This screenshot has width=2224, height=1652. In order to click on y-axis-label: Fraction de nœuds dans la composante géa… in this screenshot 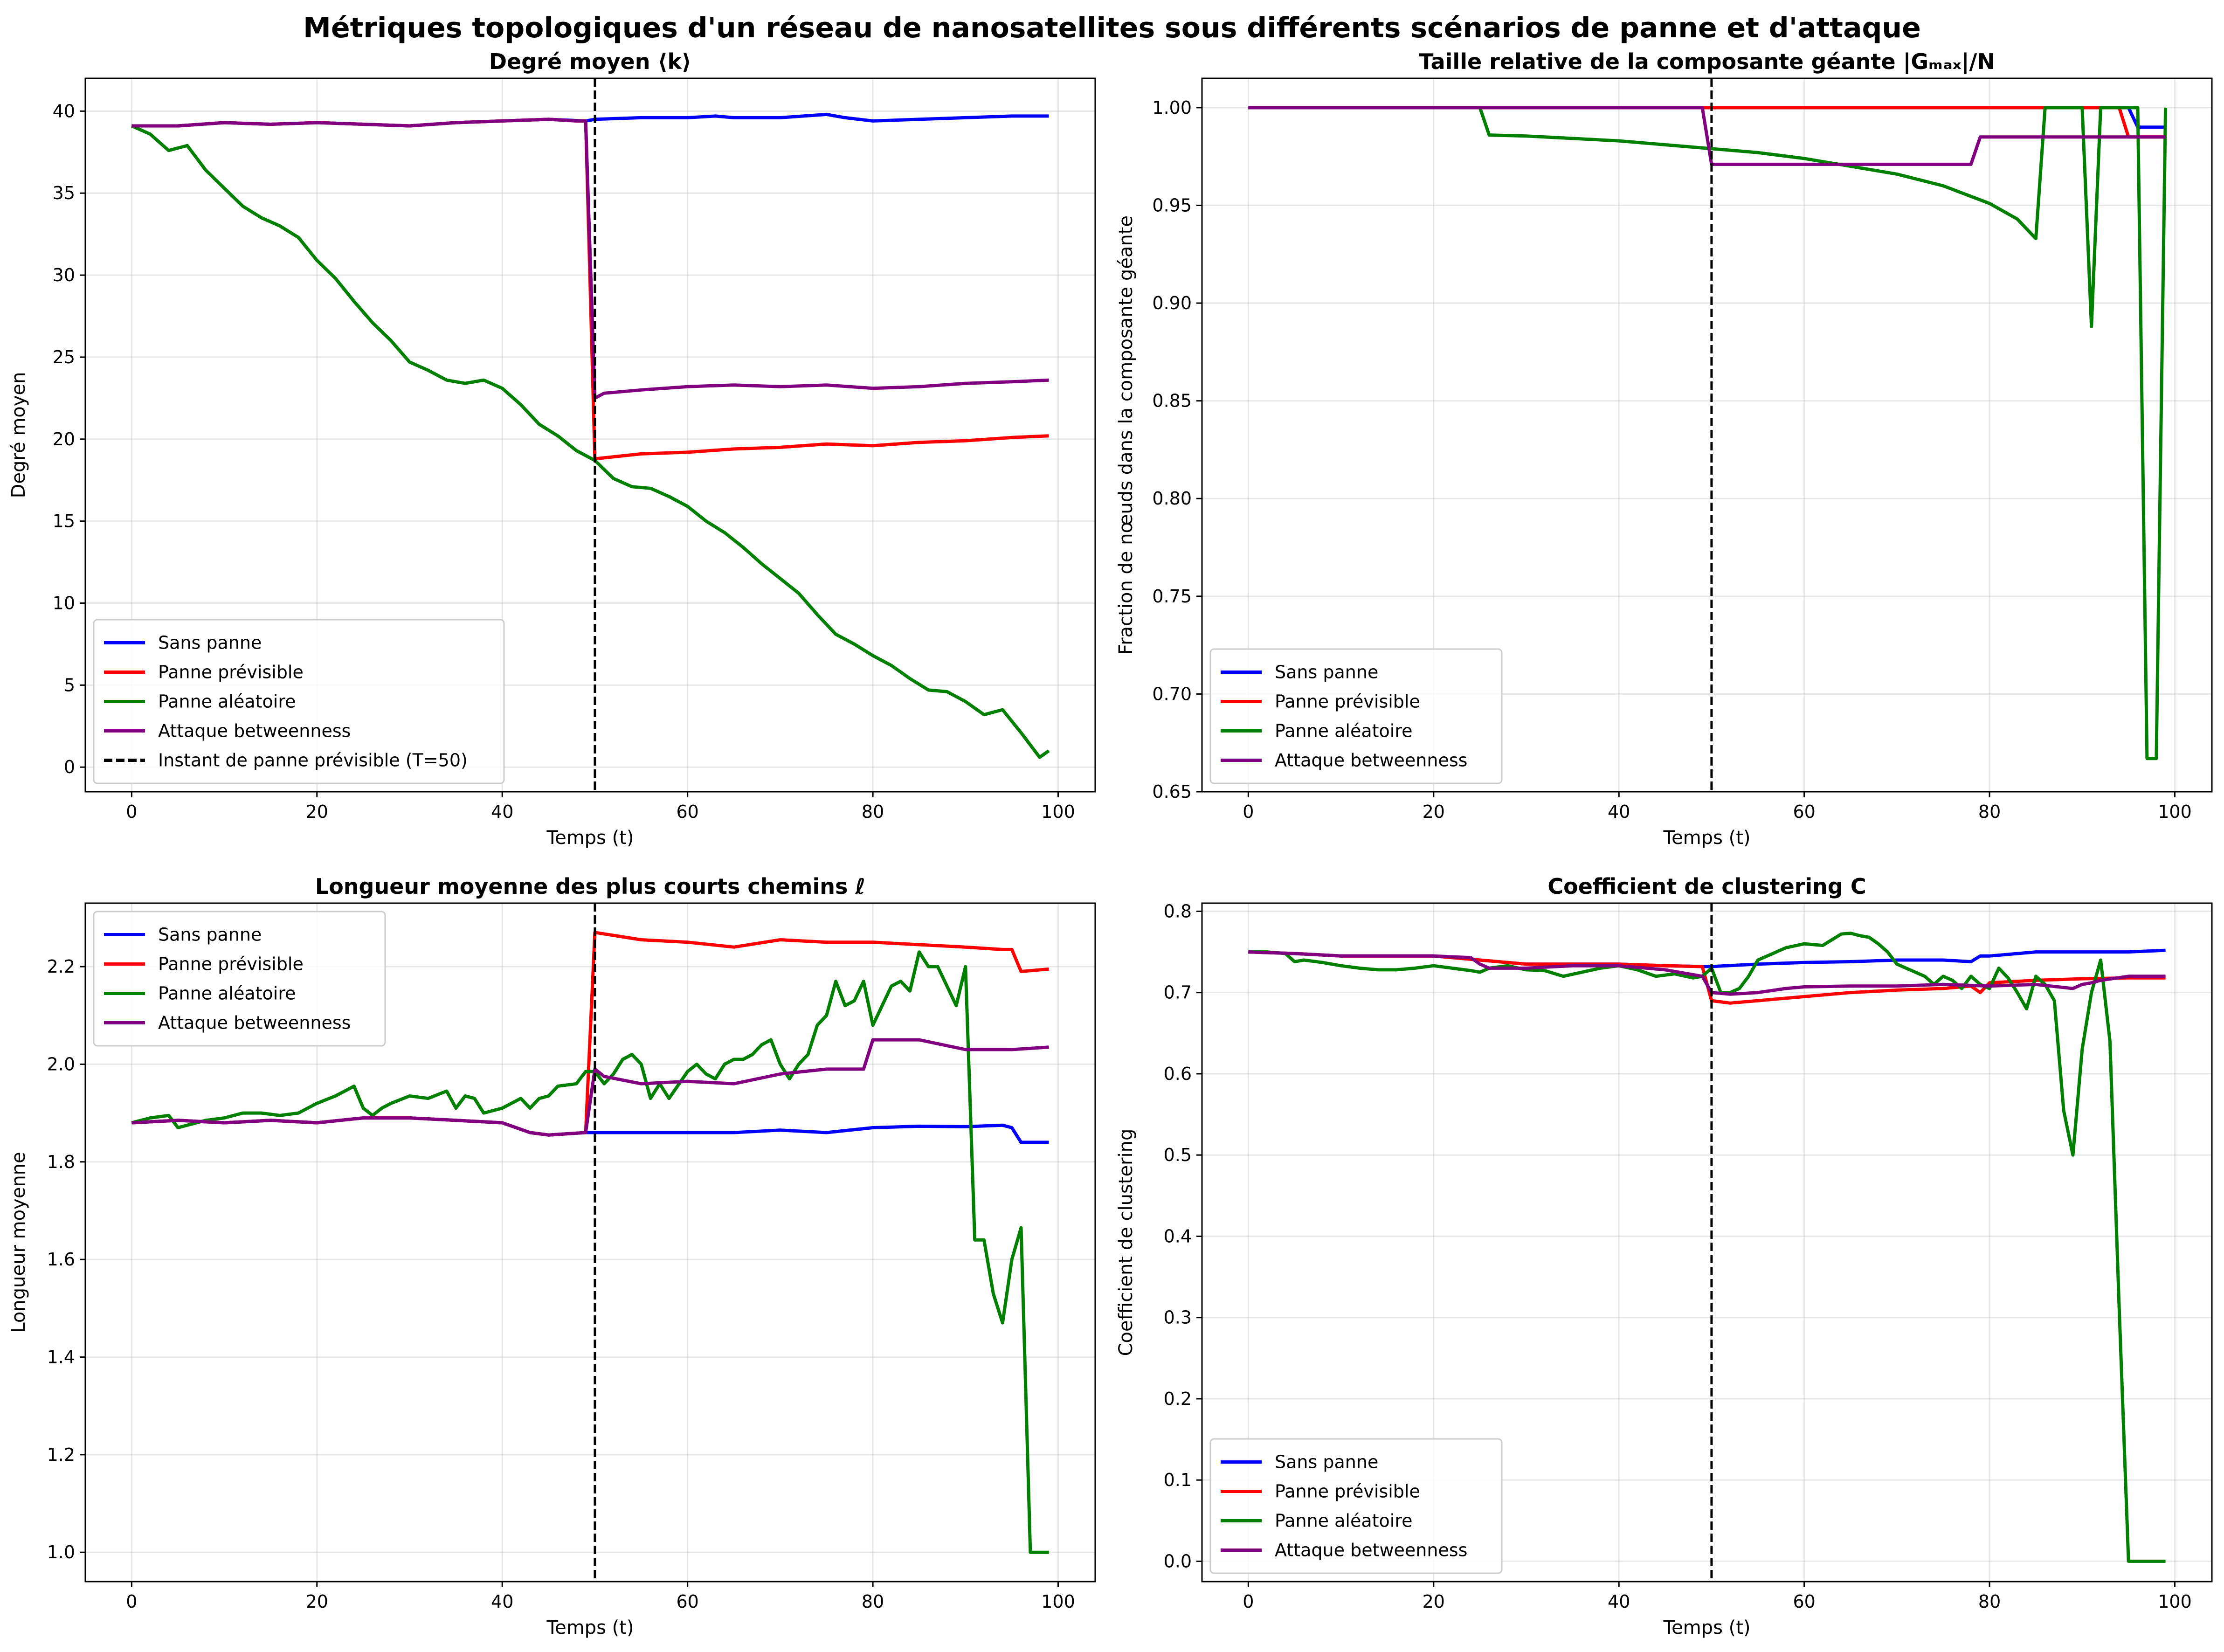, I will do `click(1126, 435)`.